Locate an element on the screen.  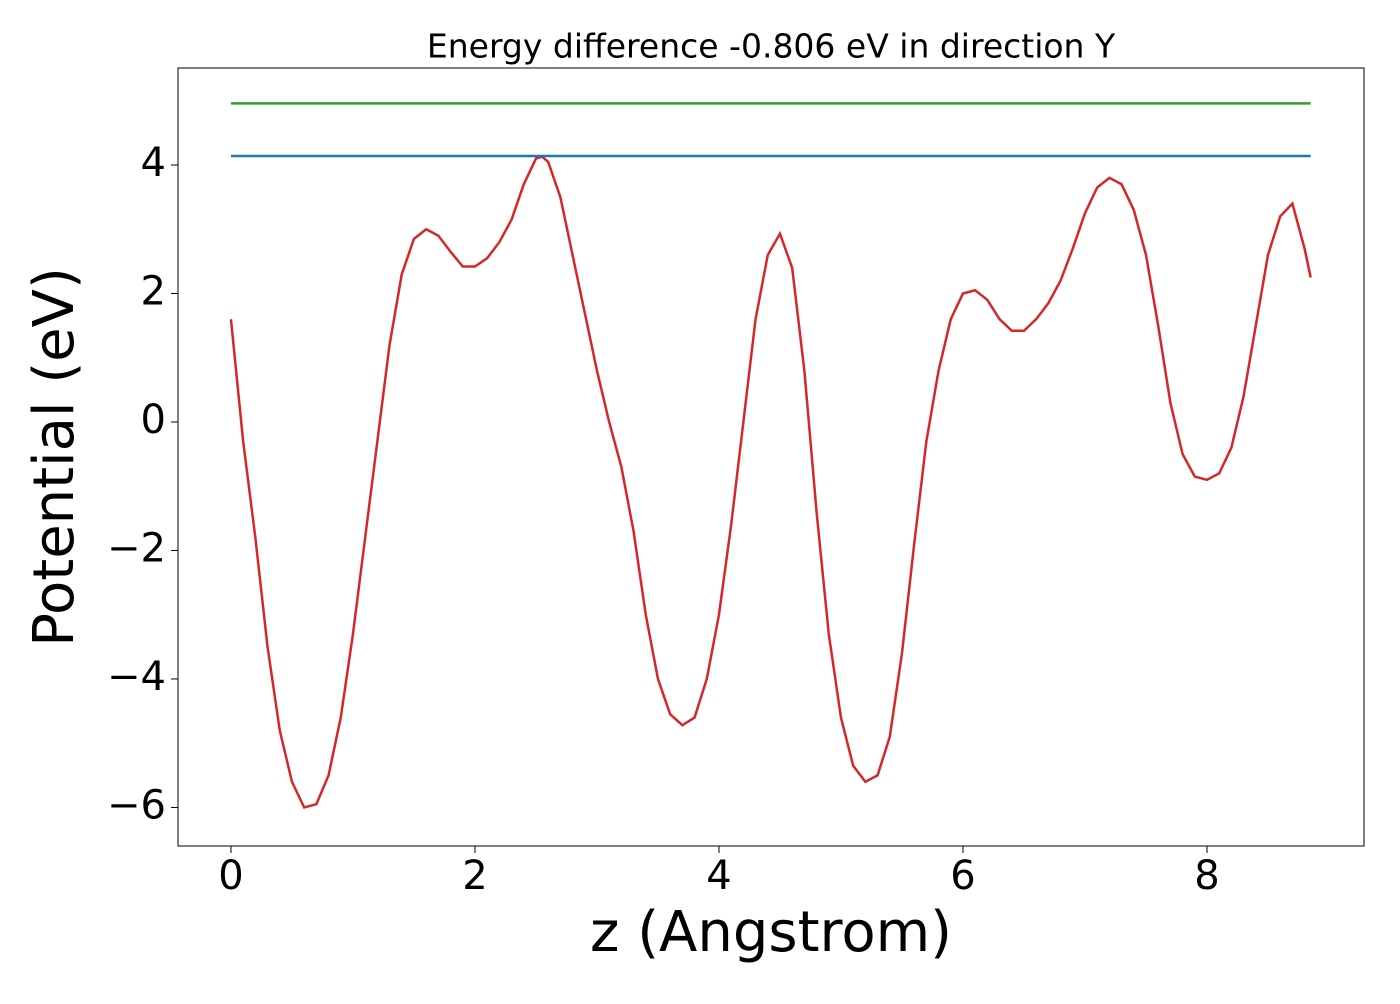
x-tick-label: 4 is located at coordinates (718, 876).